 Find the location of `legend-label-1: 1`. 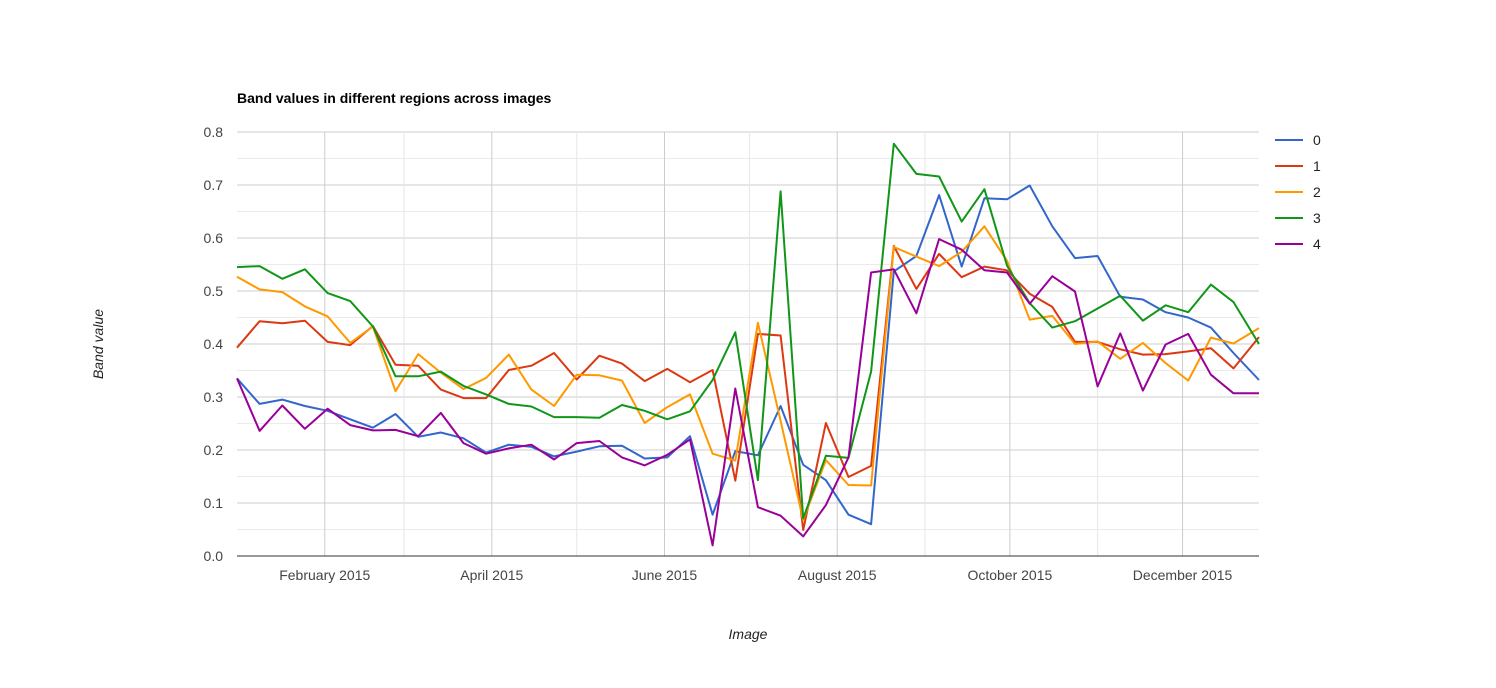

legend-label-1: 1 is located at coordinates (1317, 166).